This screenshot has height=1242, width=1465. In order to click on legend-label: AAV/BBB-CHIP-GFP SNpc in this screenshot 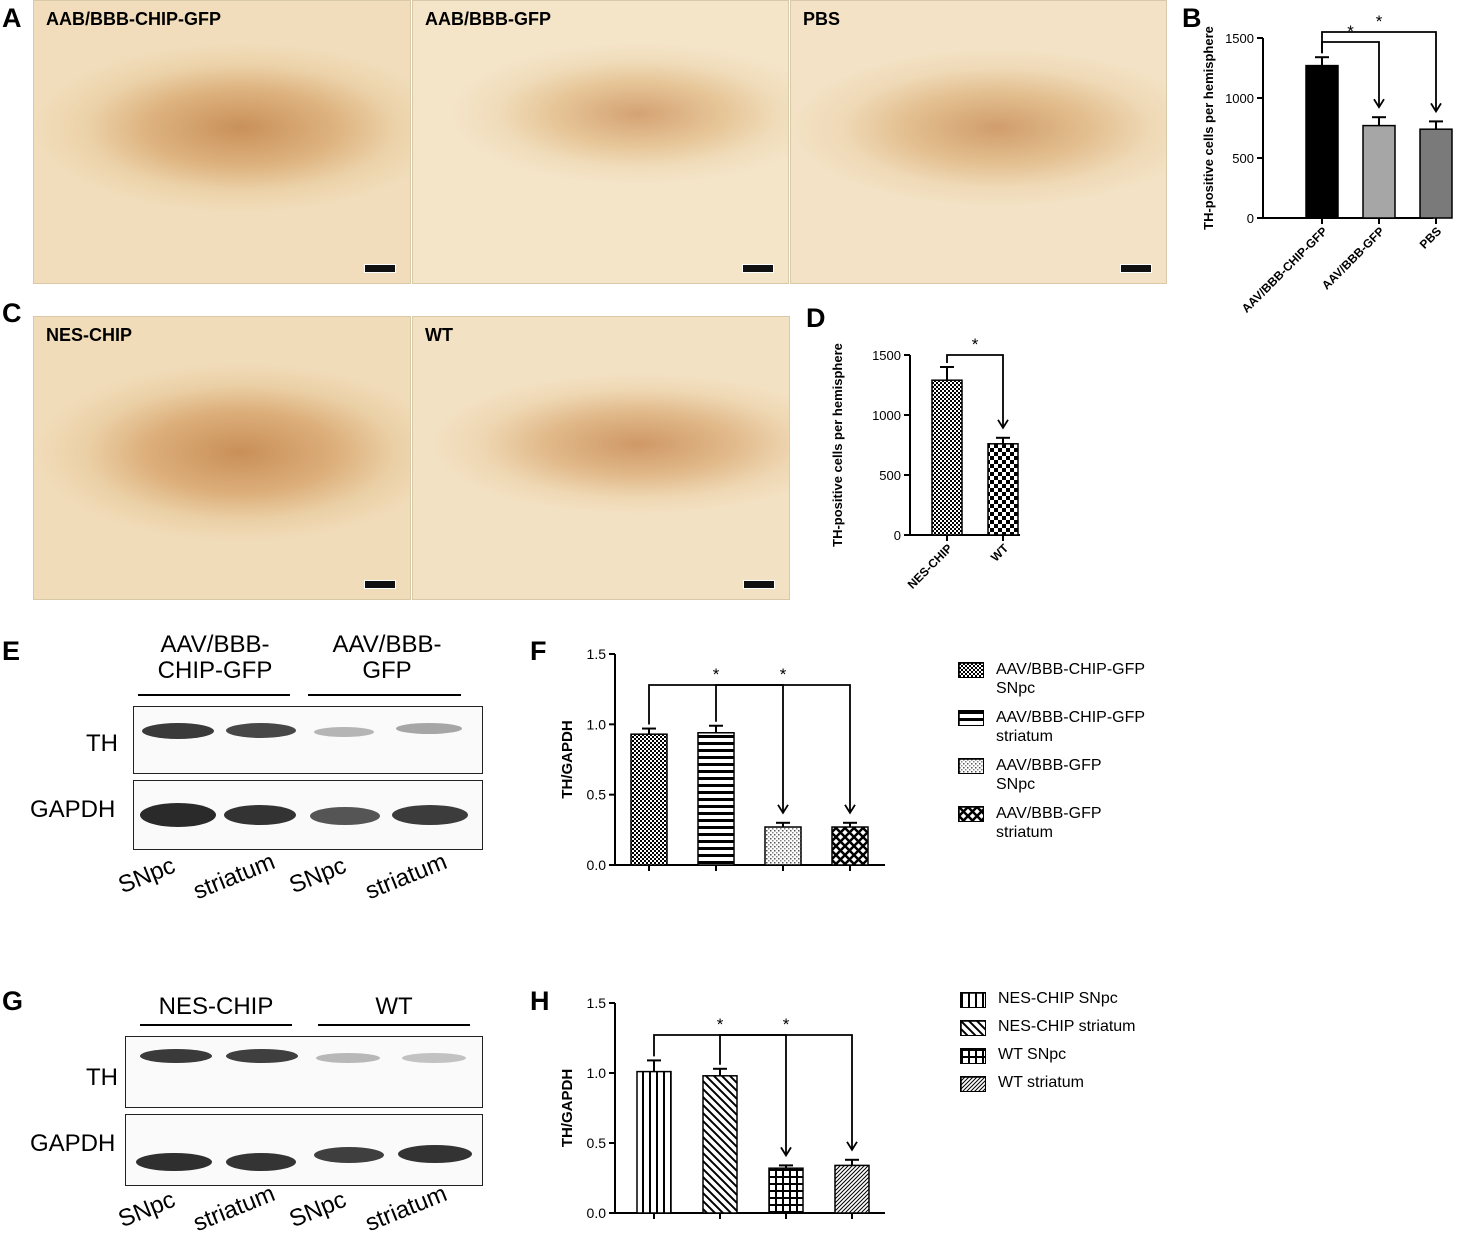, I will do `click(1071, 679)`.